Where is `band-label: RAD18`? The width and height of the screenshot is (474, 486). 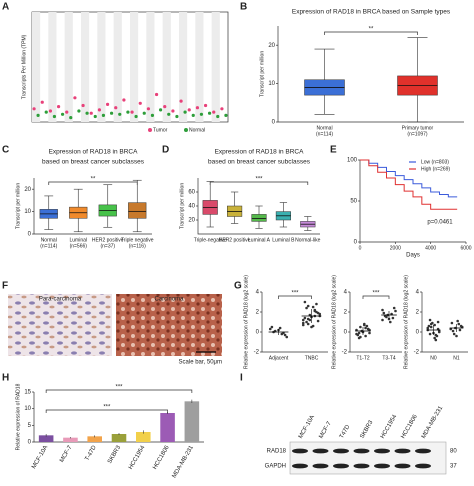
band-label: RAD18 is located at coordinates (277, 452).